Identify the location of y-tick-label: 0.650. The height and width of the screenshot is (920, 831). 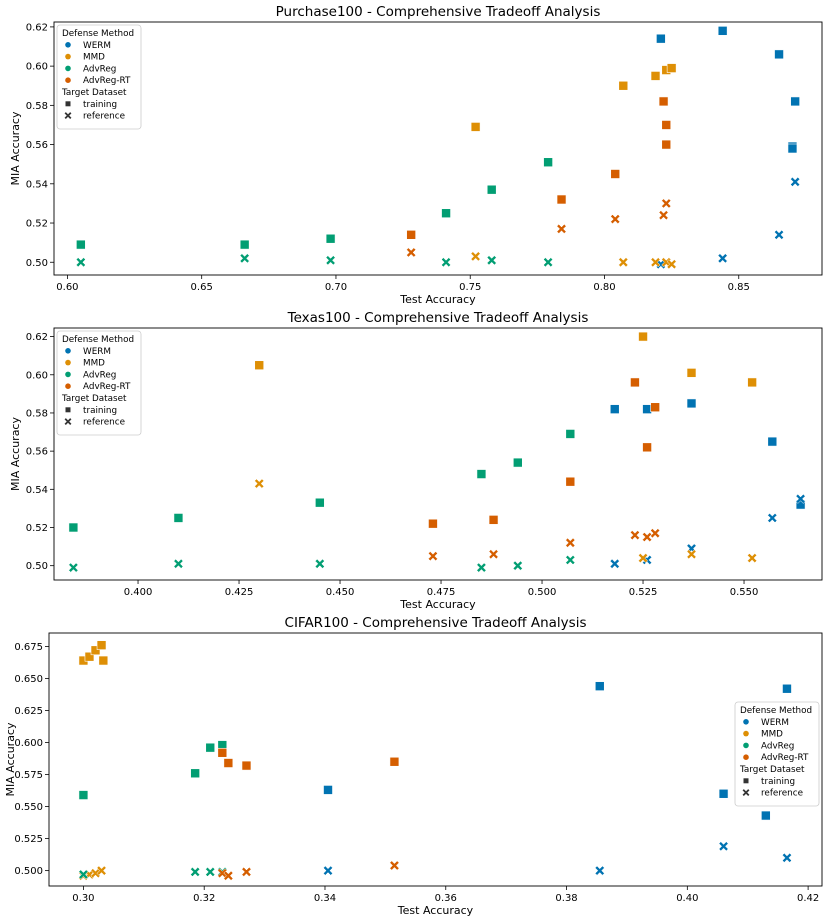
(28, 679).